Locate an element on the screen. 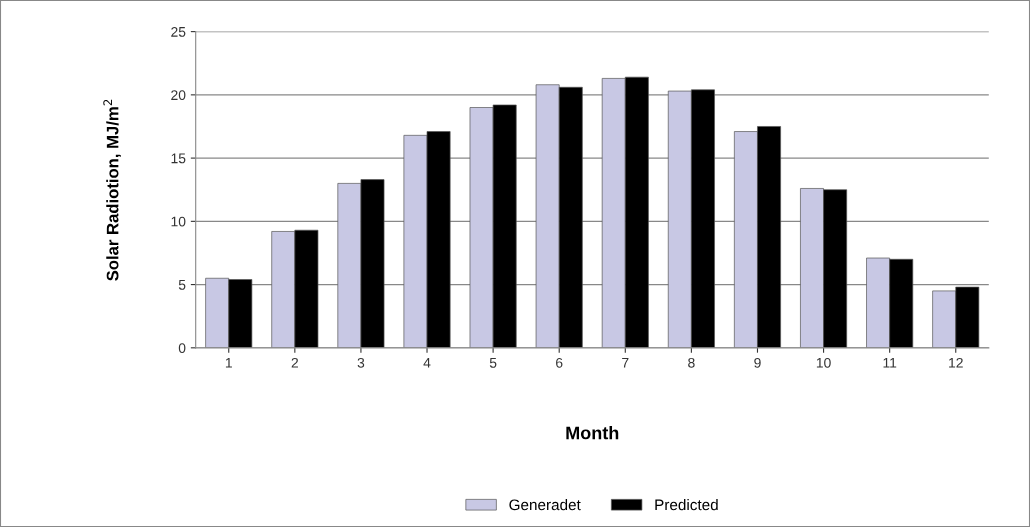  x-tick-label: 6 is located at coordinates (559, 362).